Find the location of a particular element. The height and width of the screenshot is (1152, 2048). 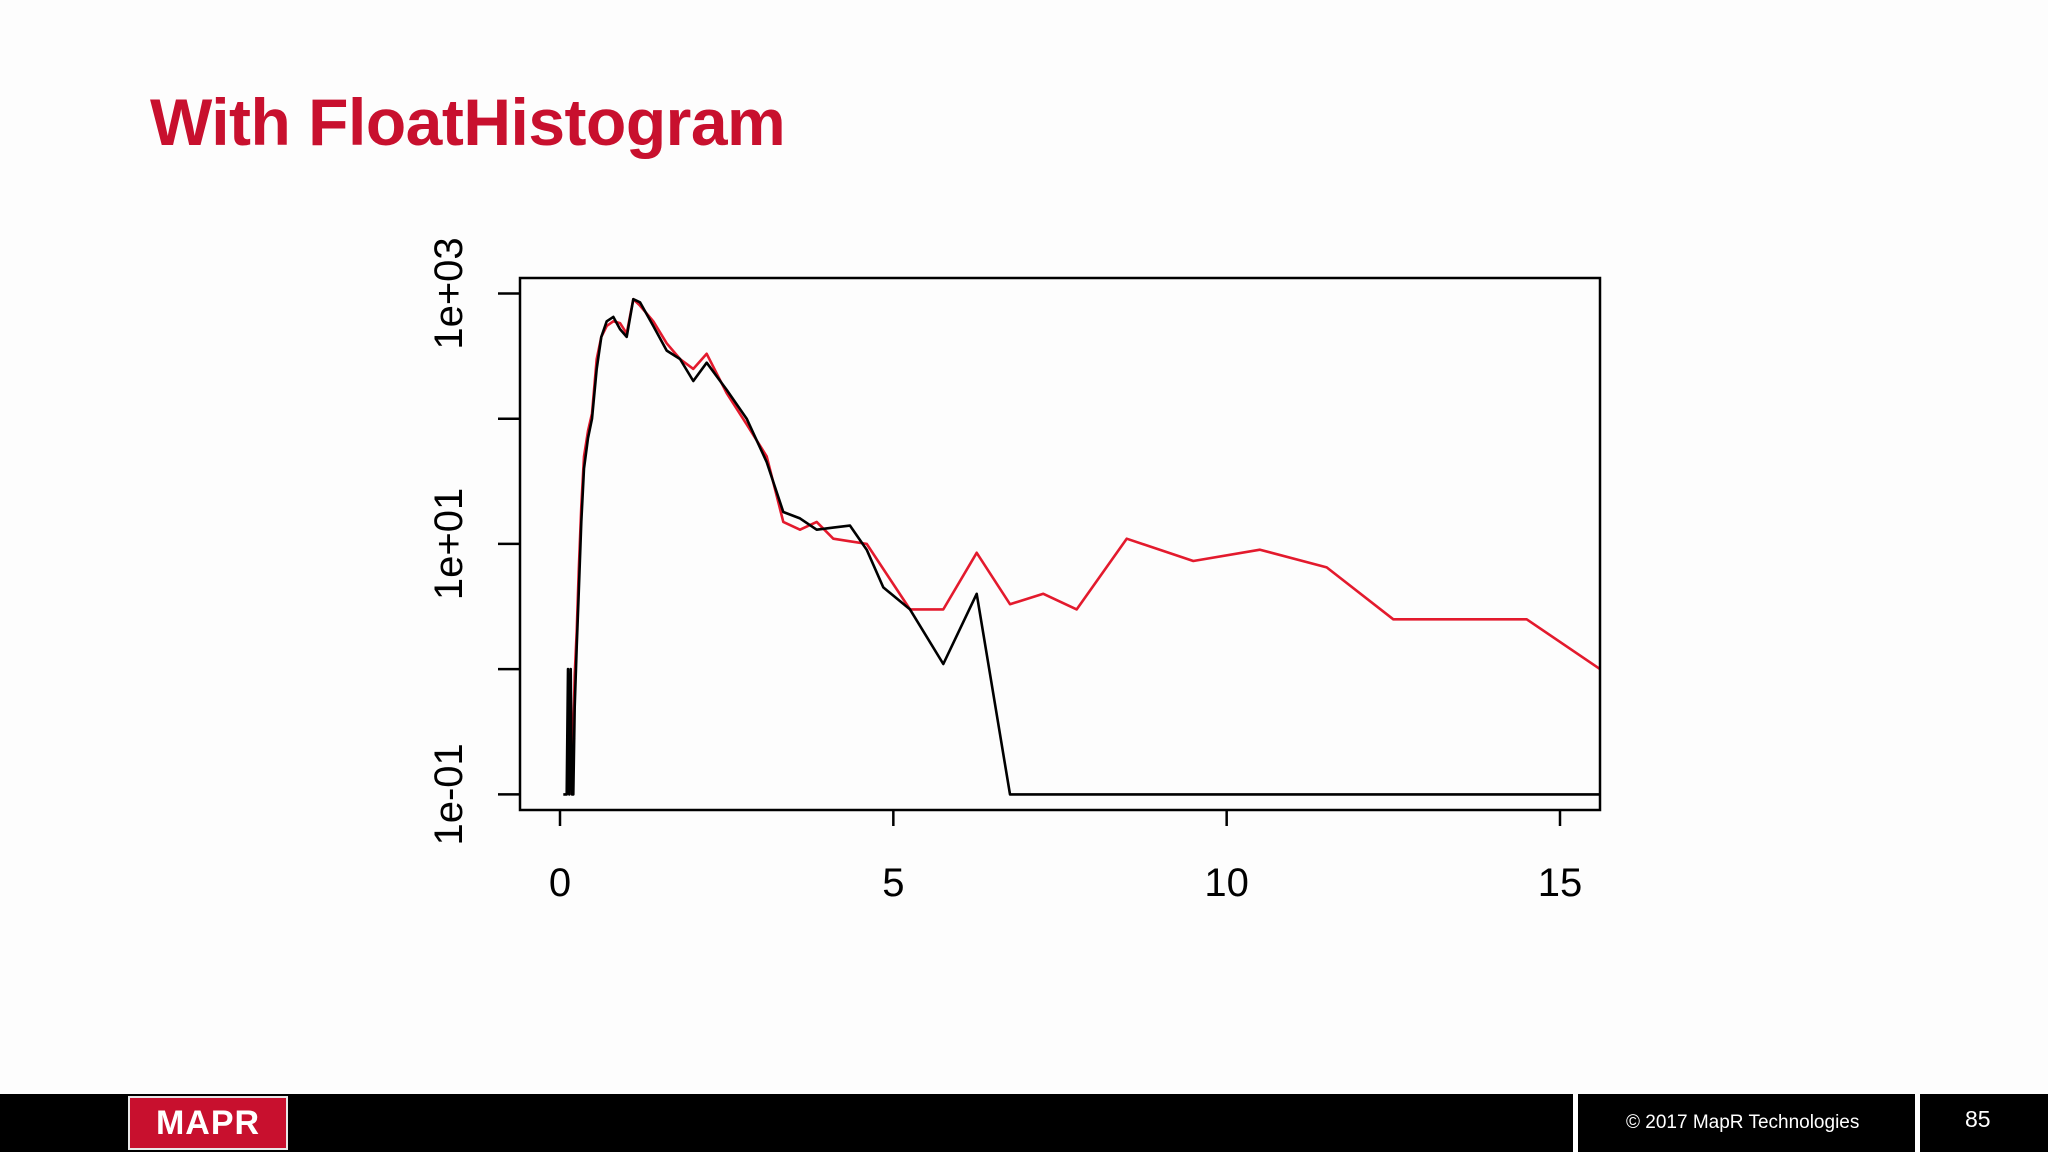

mapr-logo: MAPR is located at coordinates (208, 1123).